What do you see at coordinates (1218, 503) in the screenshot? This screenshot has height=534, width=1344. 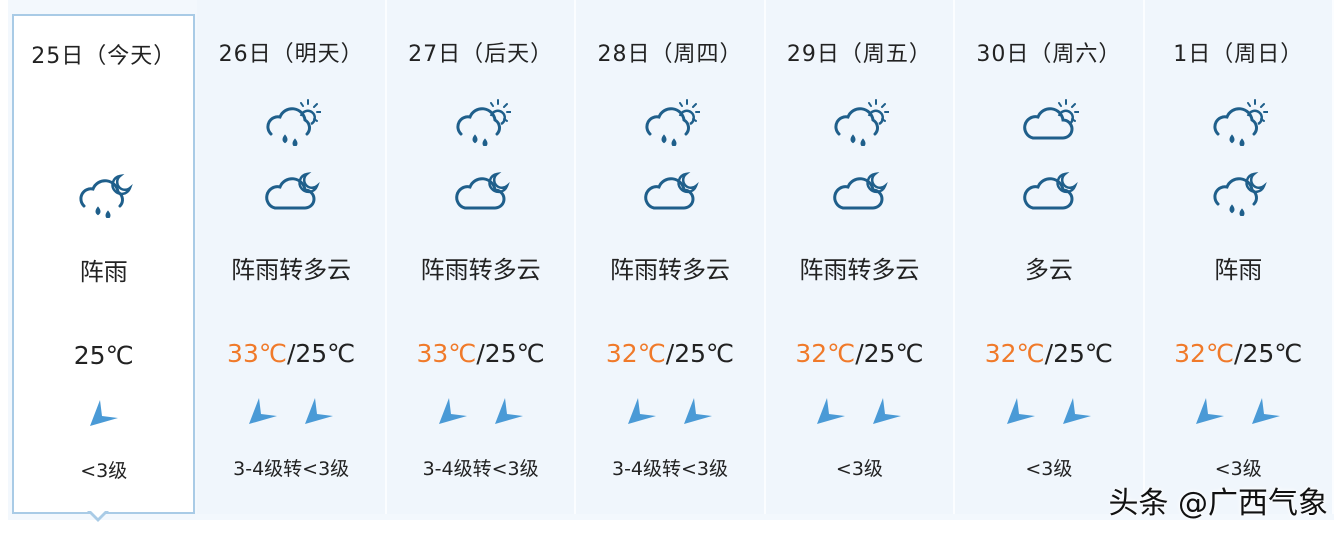 I see `watermark: 头条 @广西气象` at bounding box center [1218, 503].